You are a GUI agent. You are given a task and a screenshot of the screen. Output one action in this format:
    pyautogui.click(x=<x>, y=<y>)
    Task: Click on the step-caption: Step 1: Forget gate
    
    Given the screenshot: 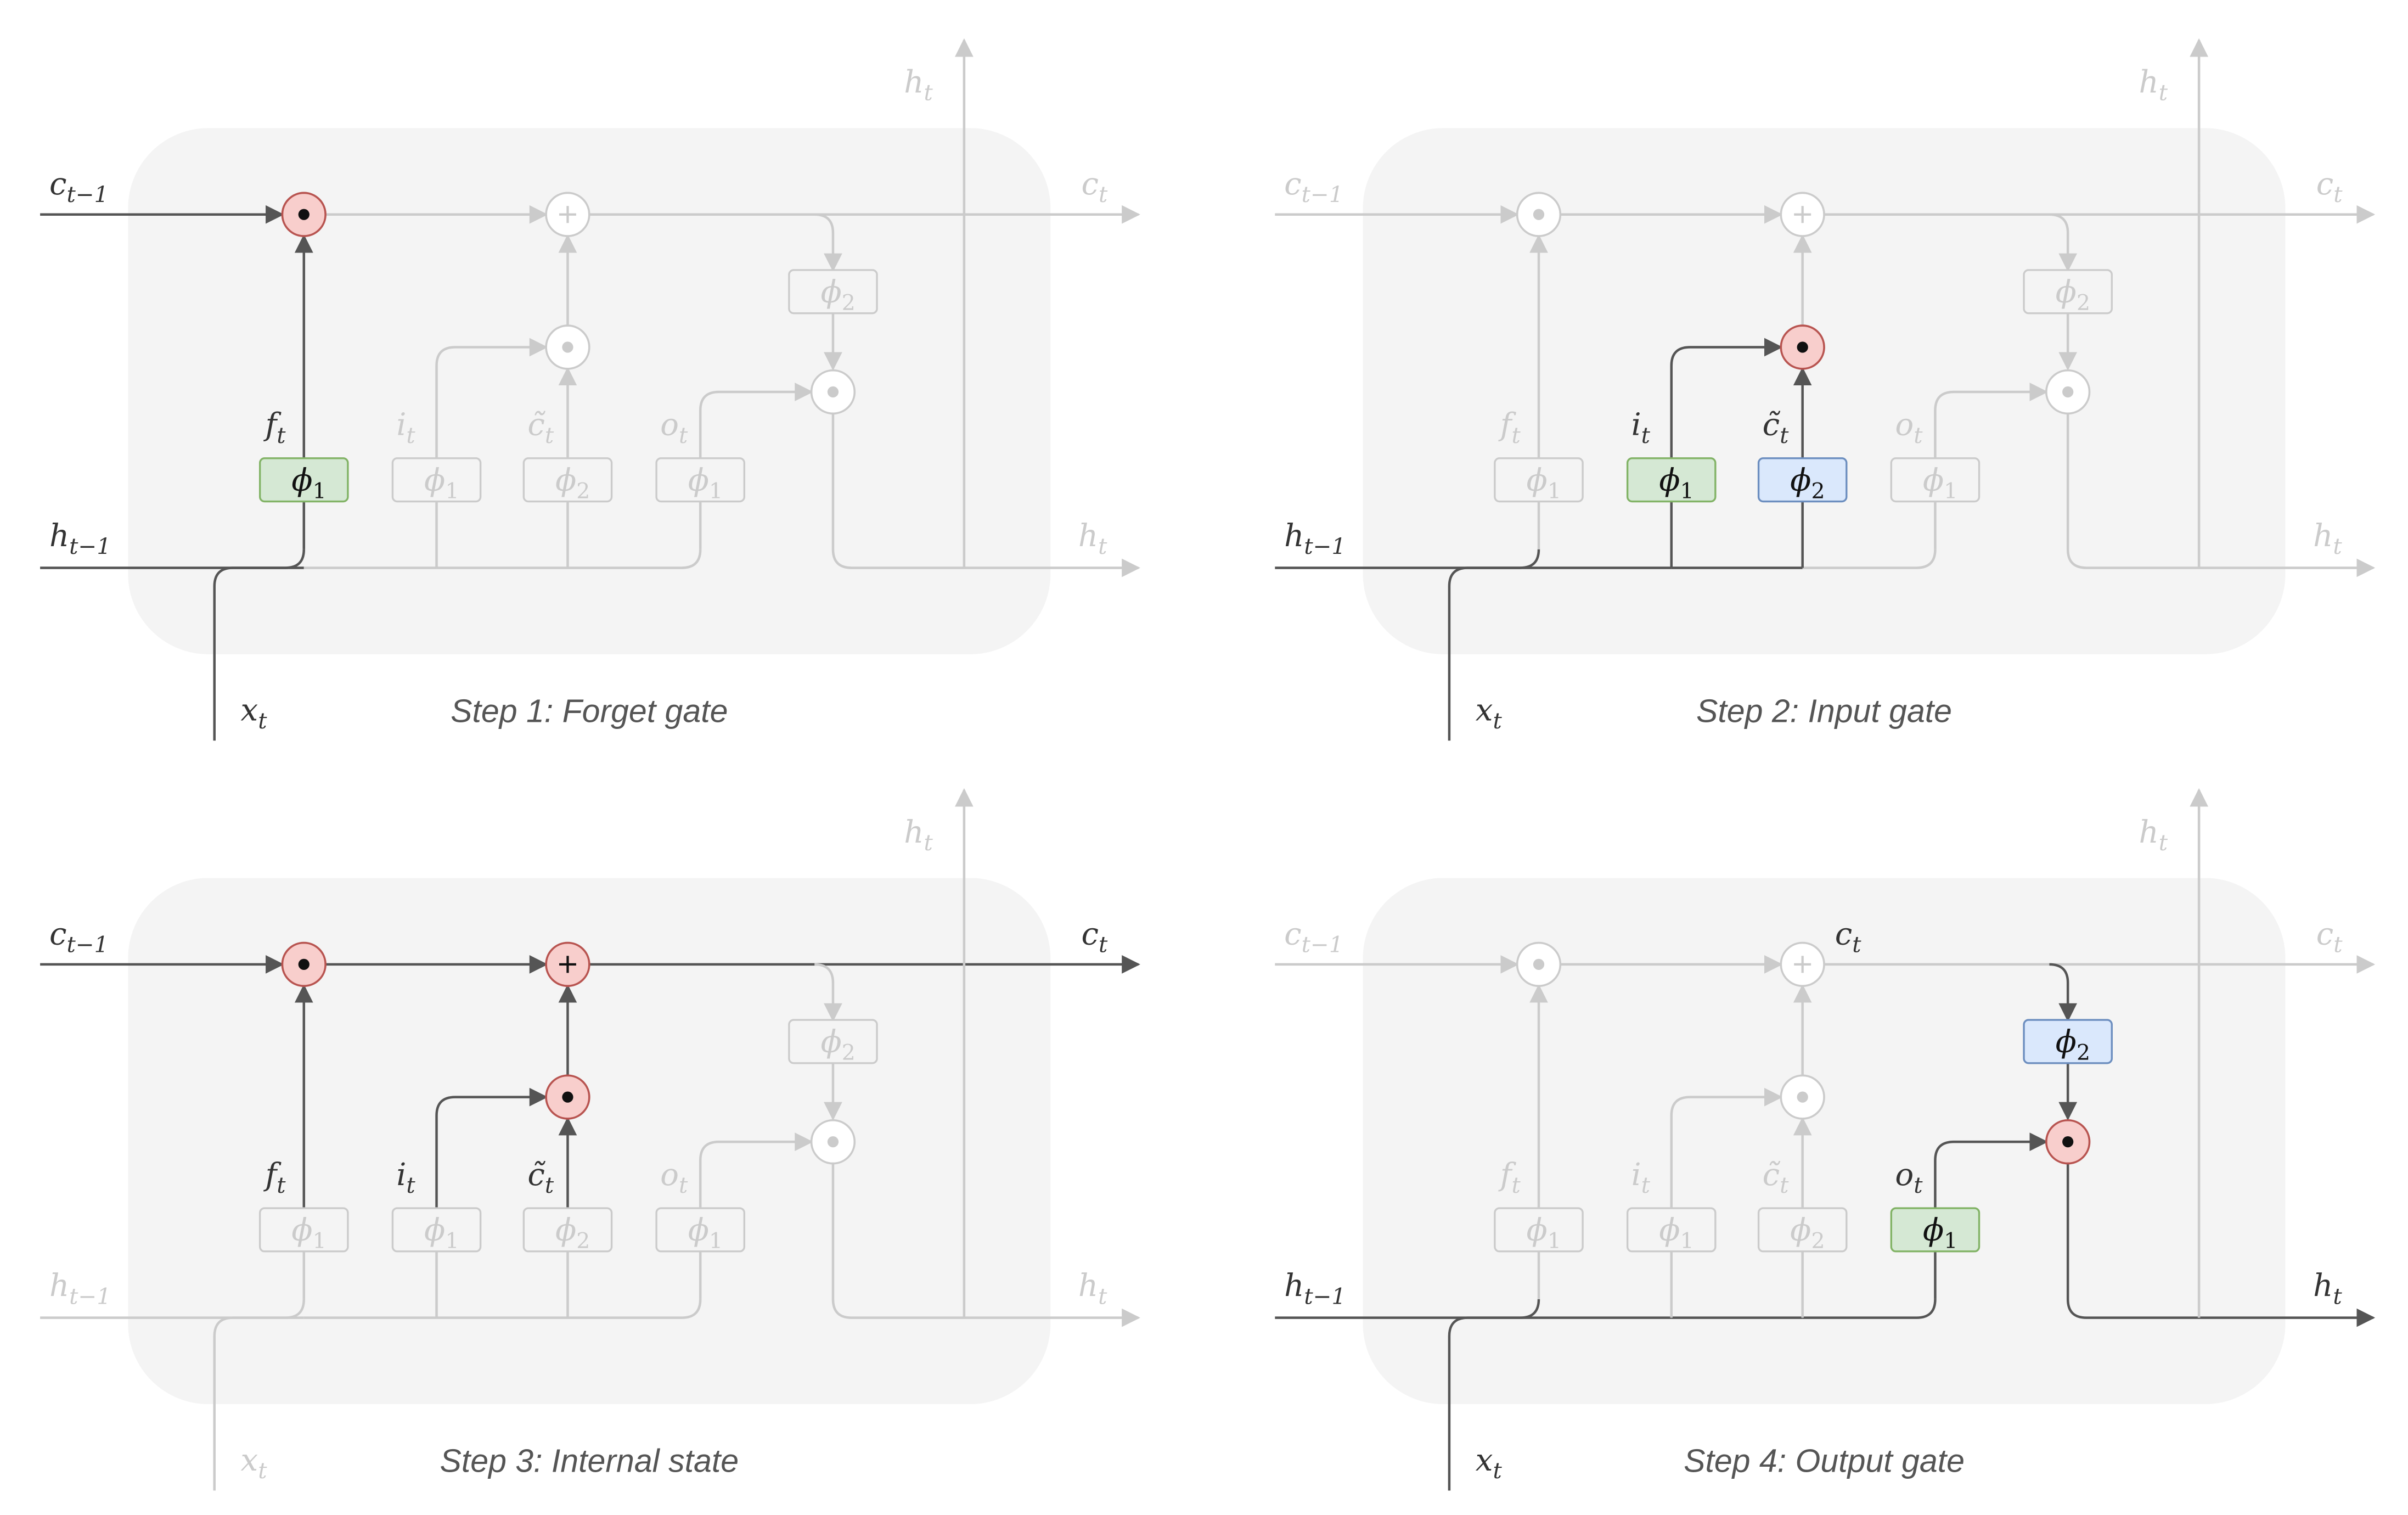 What is the action you would take?
    pyautogui.click(x=589, y=711)
    